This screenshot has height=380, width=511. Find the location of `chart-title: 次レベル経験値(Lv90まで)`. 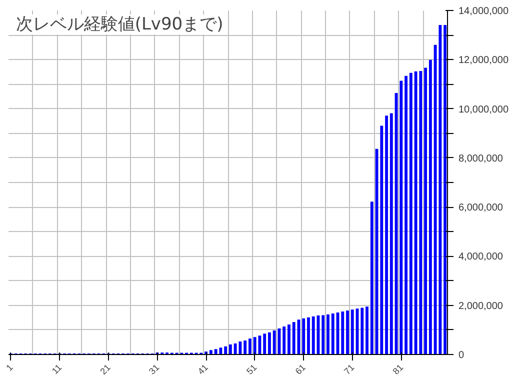

chart-title: 次レベル経験値(Lv90まで) is located at coordinates (120, 24).